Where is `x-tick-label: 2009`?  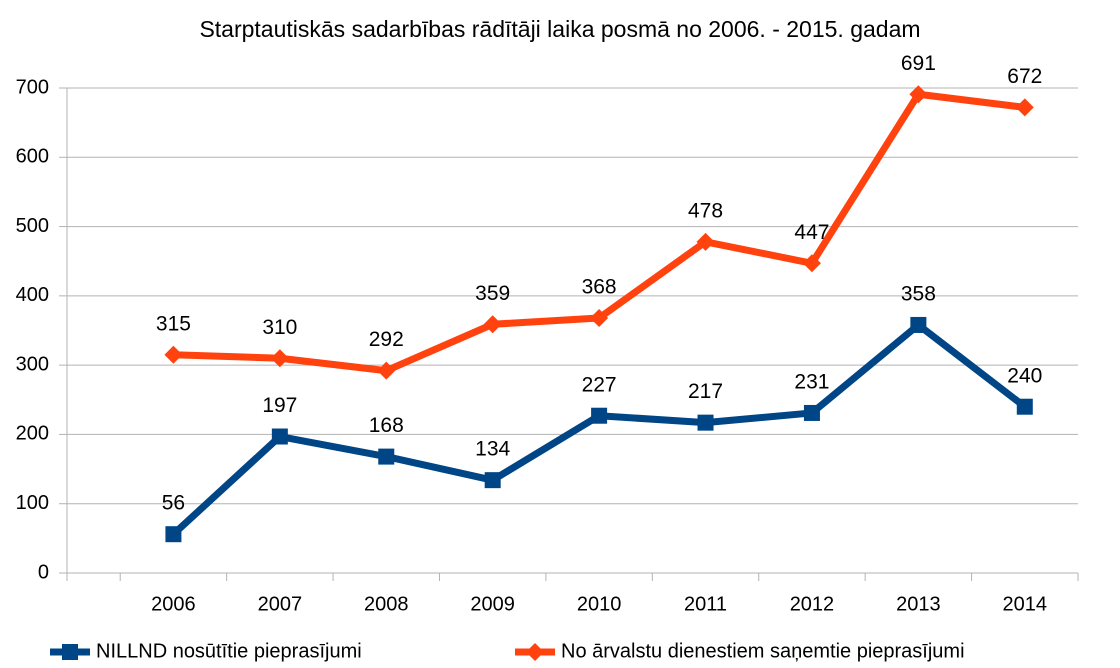 x-tick-label: 2009 is located at coordinates (492, 604).